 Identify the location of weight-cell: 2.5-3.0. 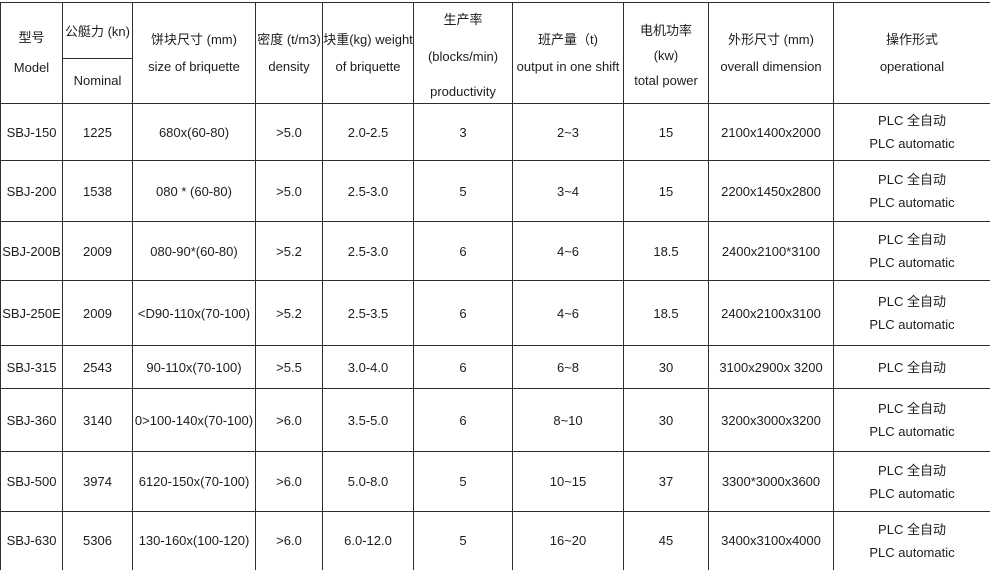
(368, 251).